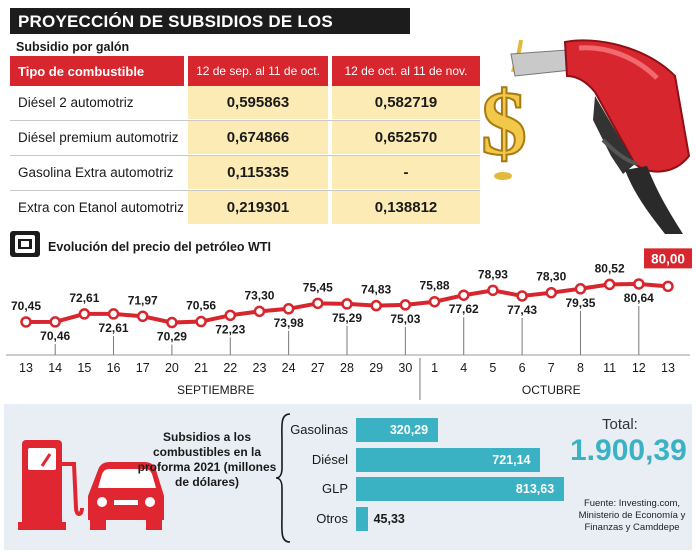 Image resolution: width=696 pixels, height=558 pixels. I want to click on oil-barrel-icon, so click(25, 244).